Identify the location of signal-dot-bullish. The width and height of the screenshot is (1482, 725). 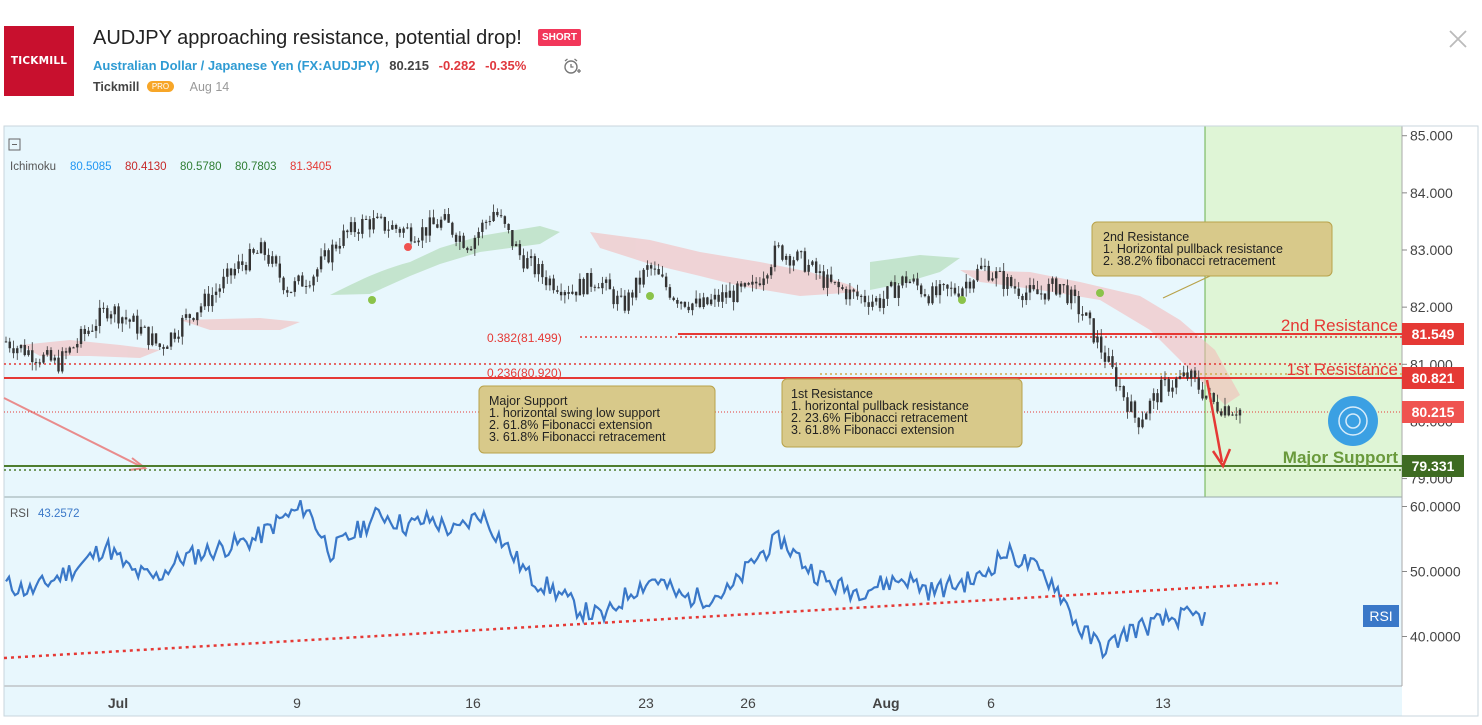
(1100, 293).